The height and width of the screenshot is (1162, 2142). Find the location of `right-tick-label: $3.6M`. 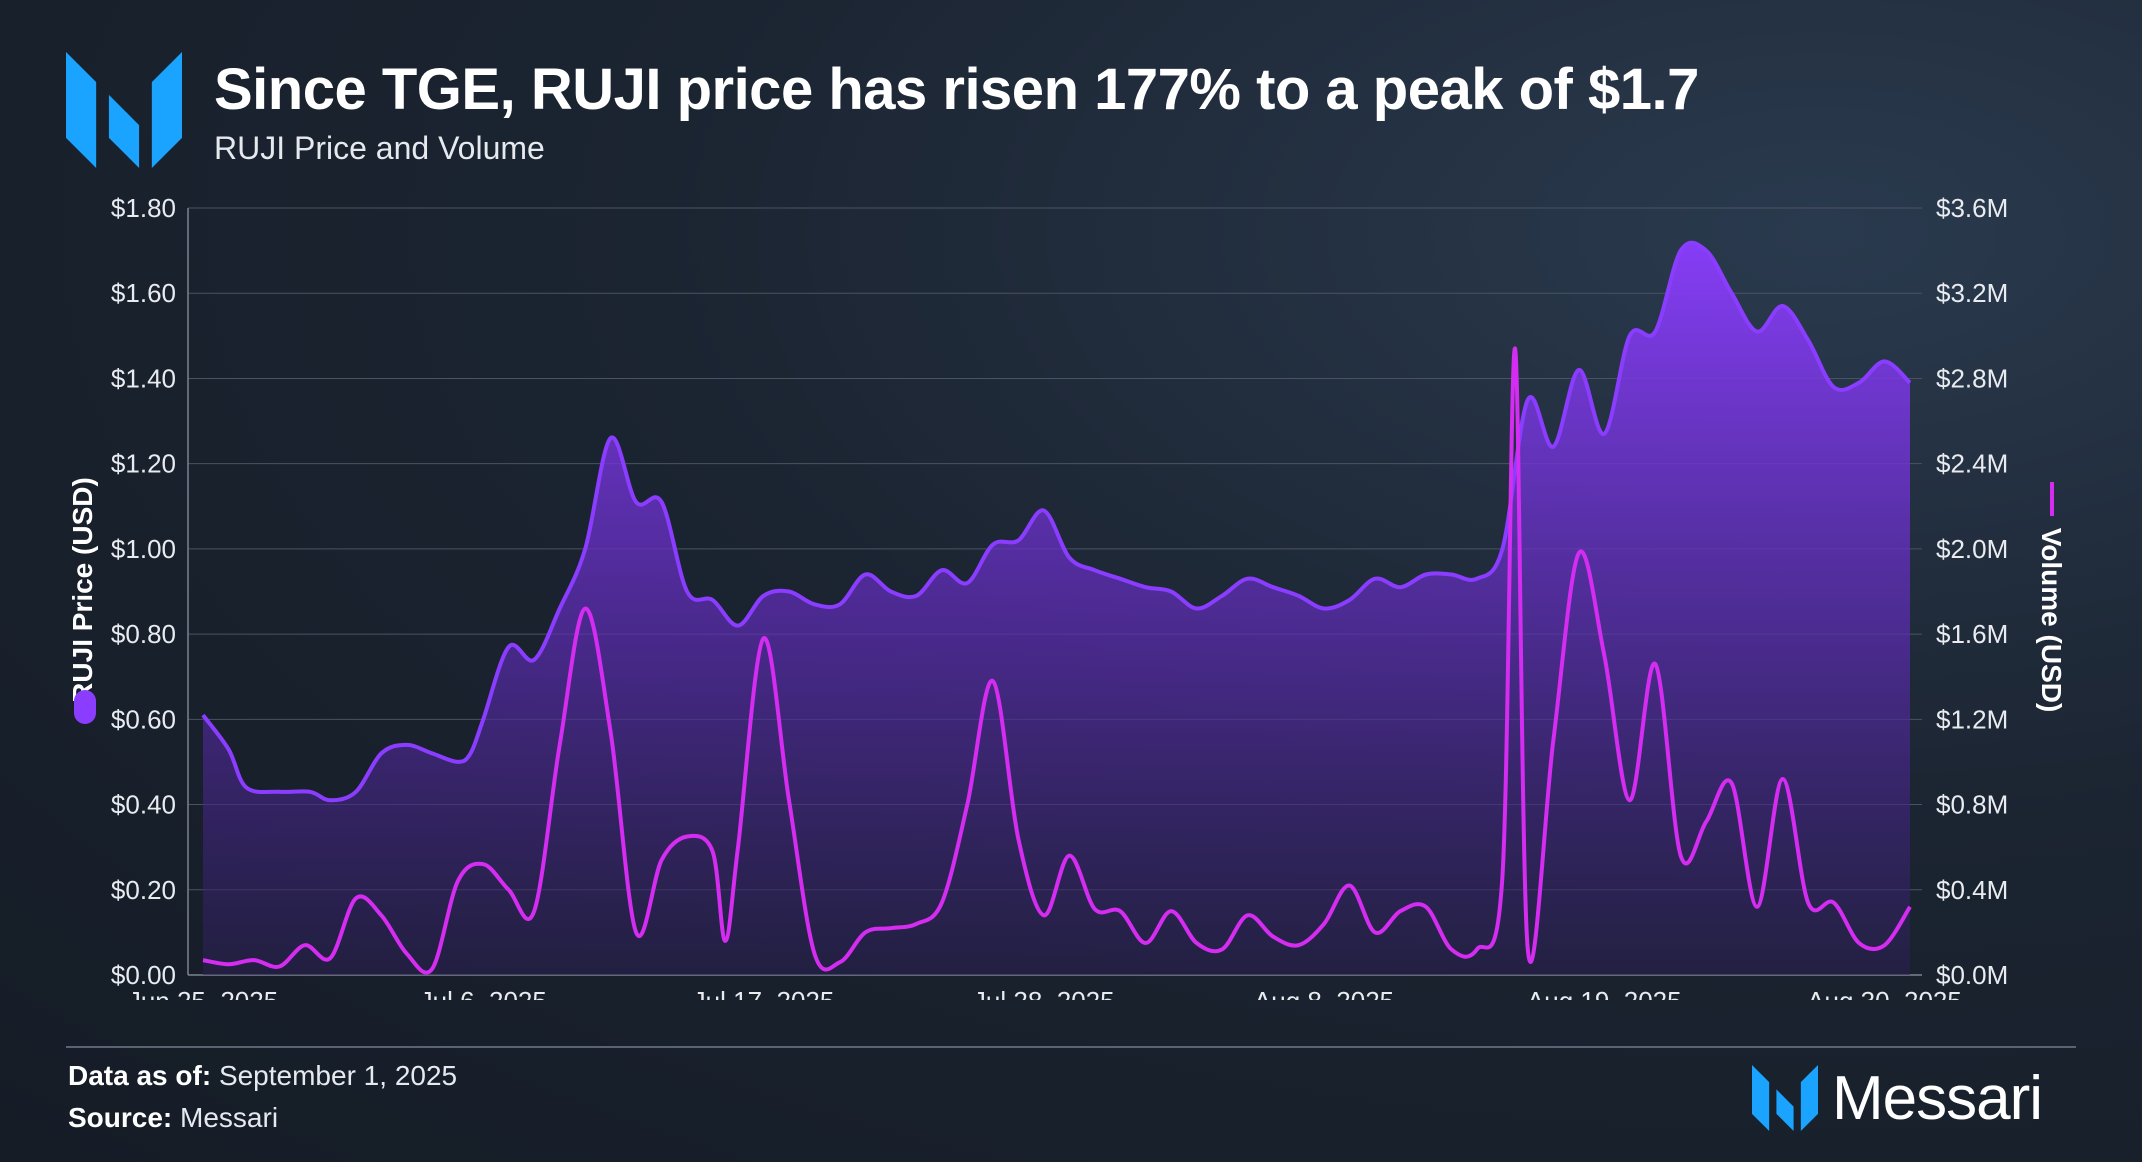

right-tick-label: $3.6M is located at coordinates (1972, 208).